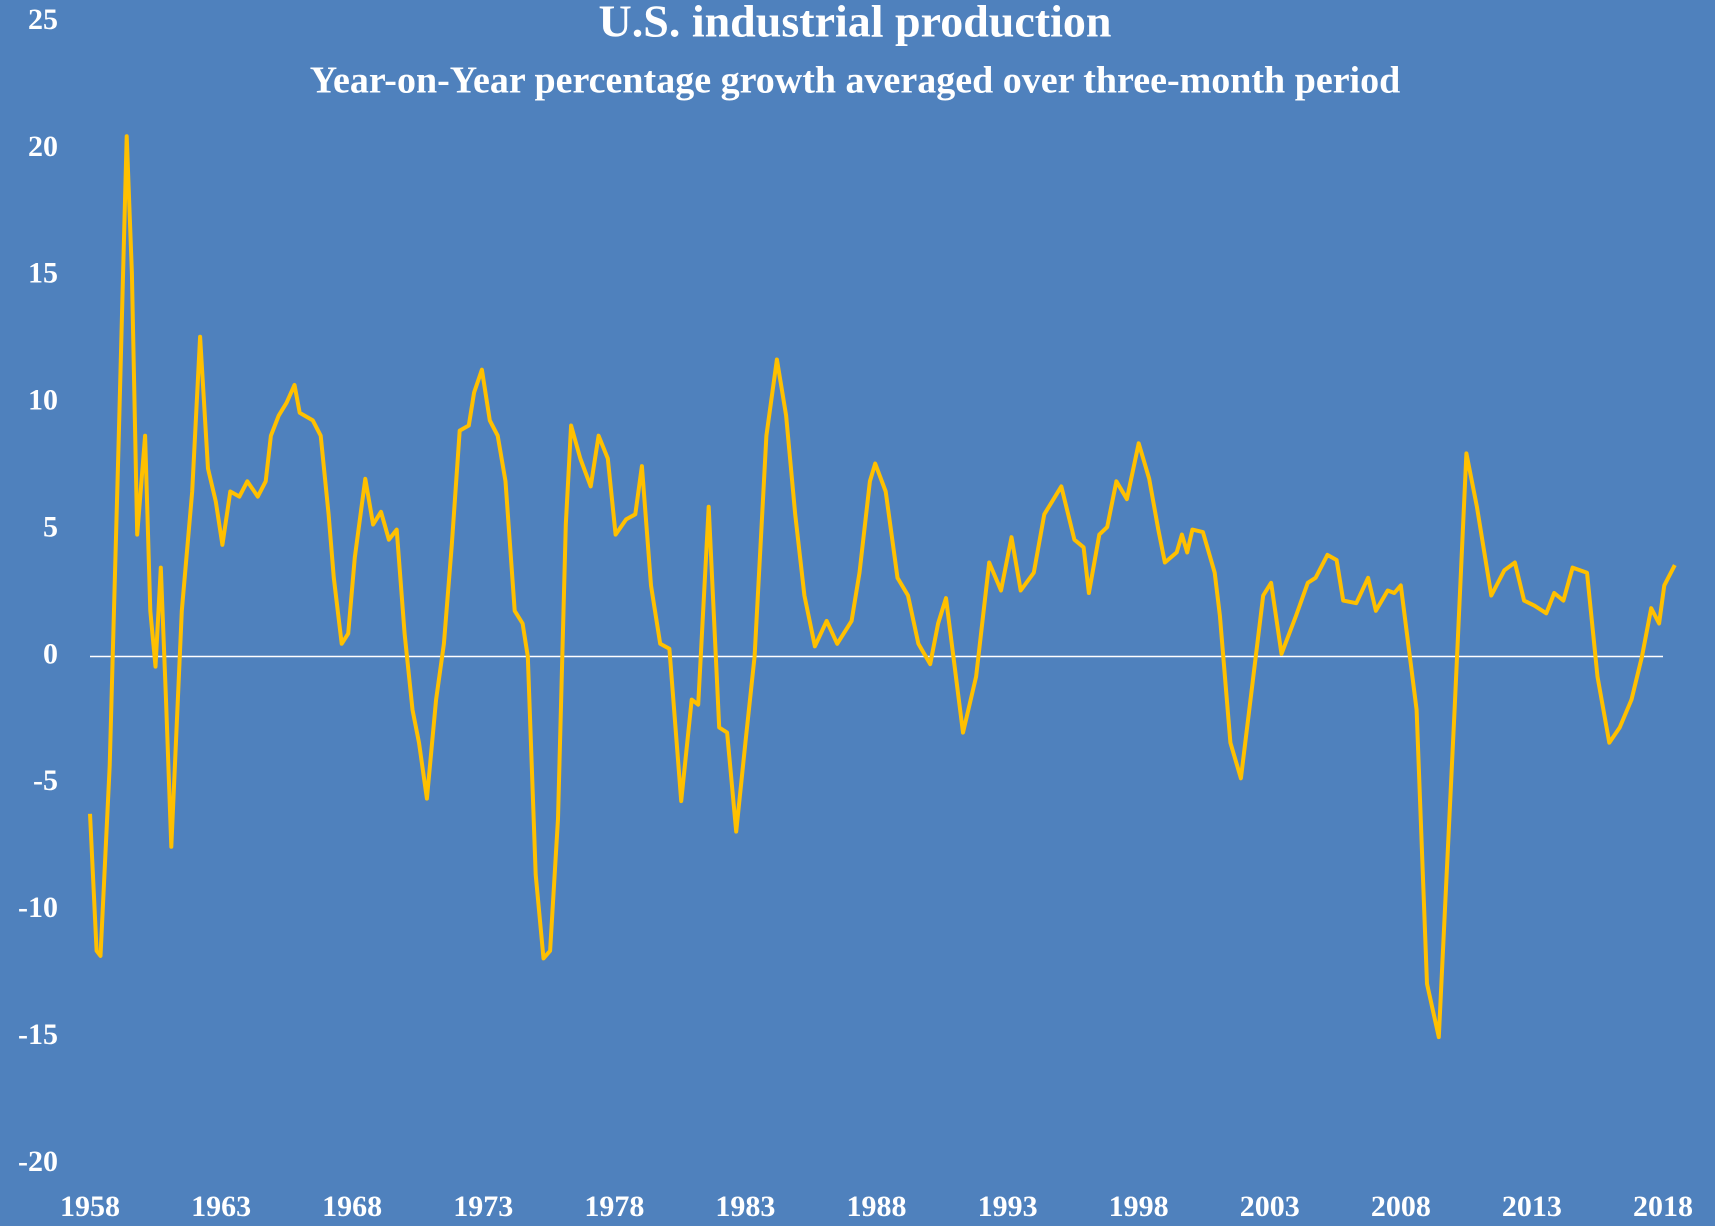 This screenshot has width=1715, height=1226. What do you see at coordinates (38, 1161) in the screenshot?
I see `y-tick-label: -20` at bounding box center [38, 1161].